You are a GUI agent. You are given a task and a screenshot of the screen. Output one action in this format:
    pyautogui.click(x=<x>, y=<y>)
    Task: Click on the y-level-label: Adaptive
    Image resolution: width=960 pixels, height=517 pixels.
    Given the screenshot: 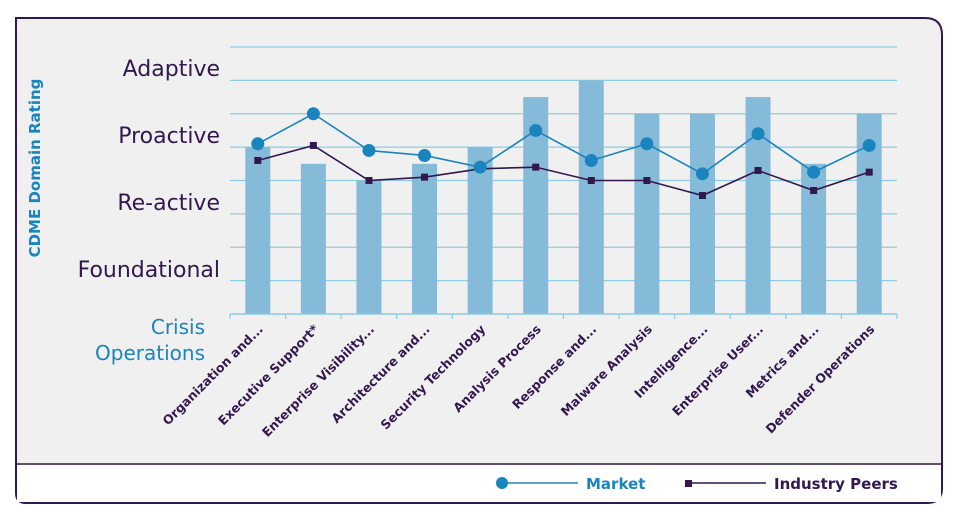 What is the action you would take?
    pyautogui.click(x=171, y=69)
    